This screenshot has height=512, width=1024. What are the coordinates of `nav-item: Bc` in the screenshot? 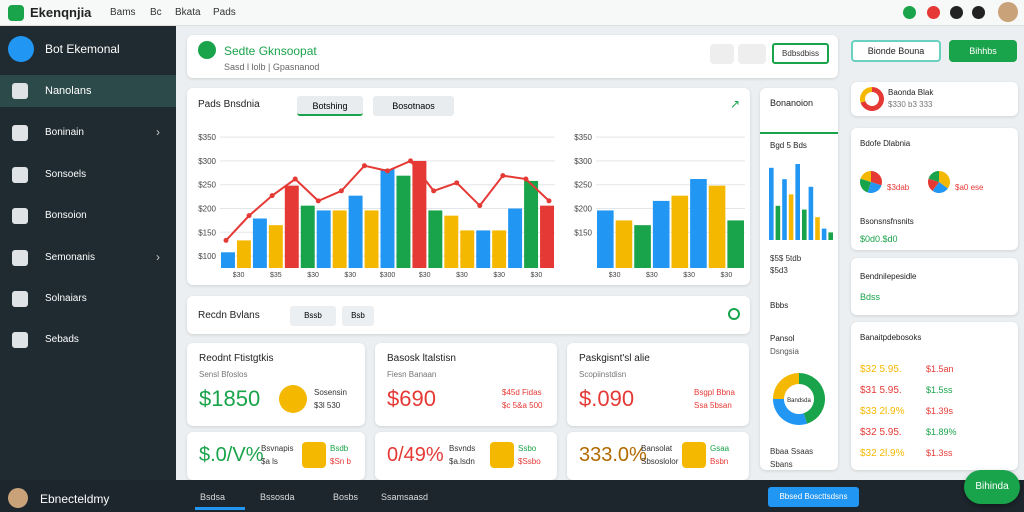 It's located at (156, 12).